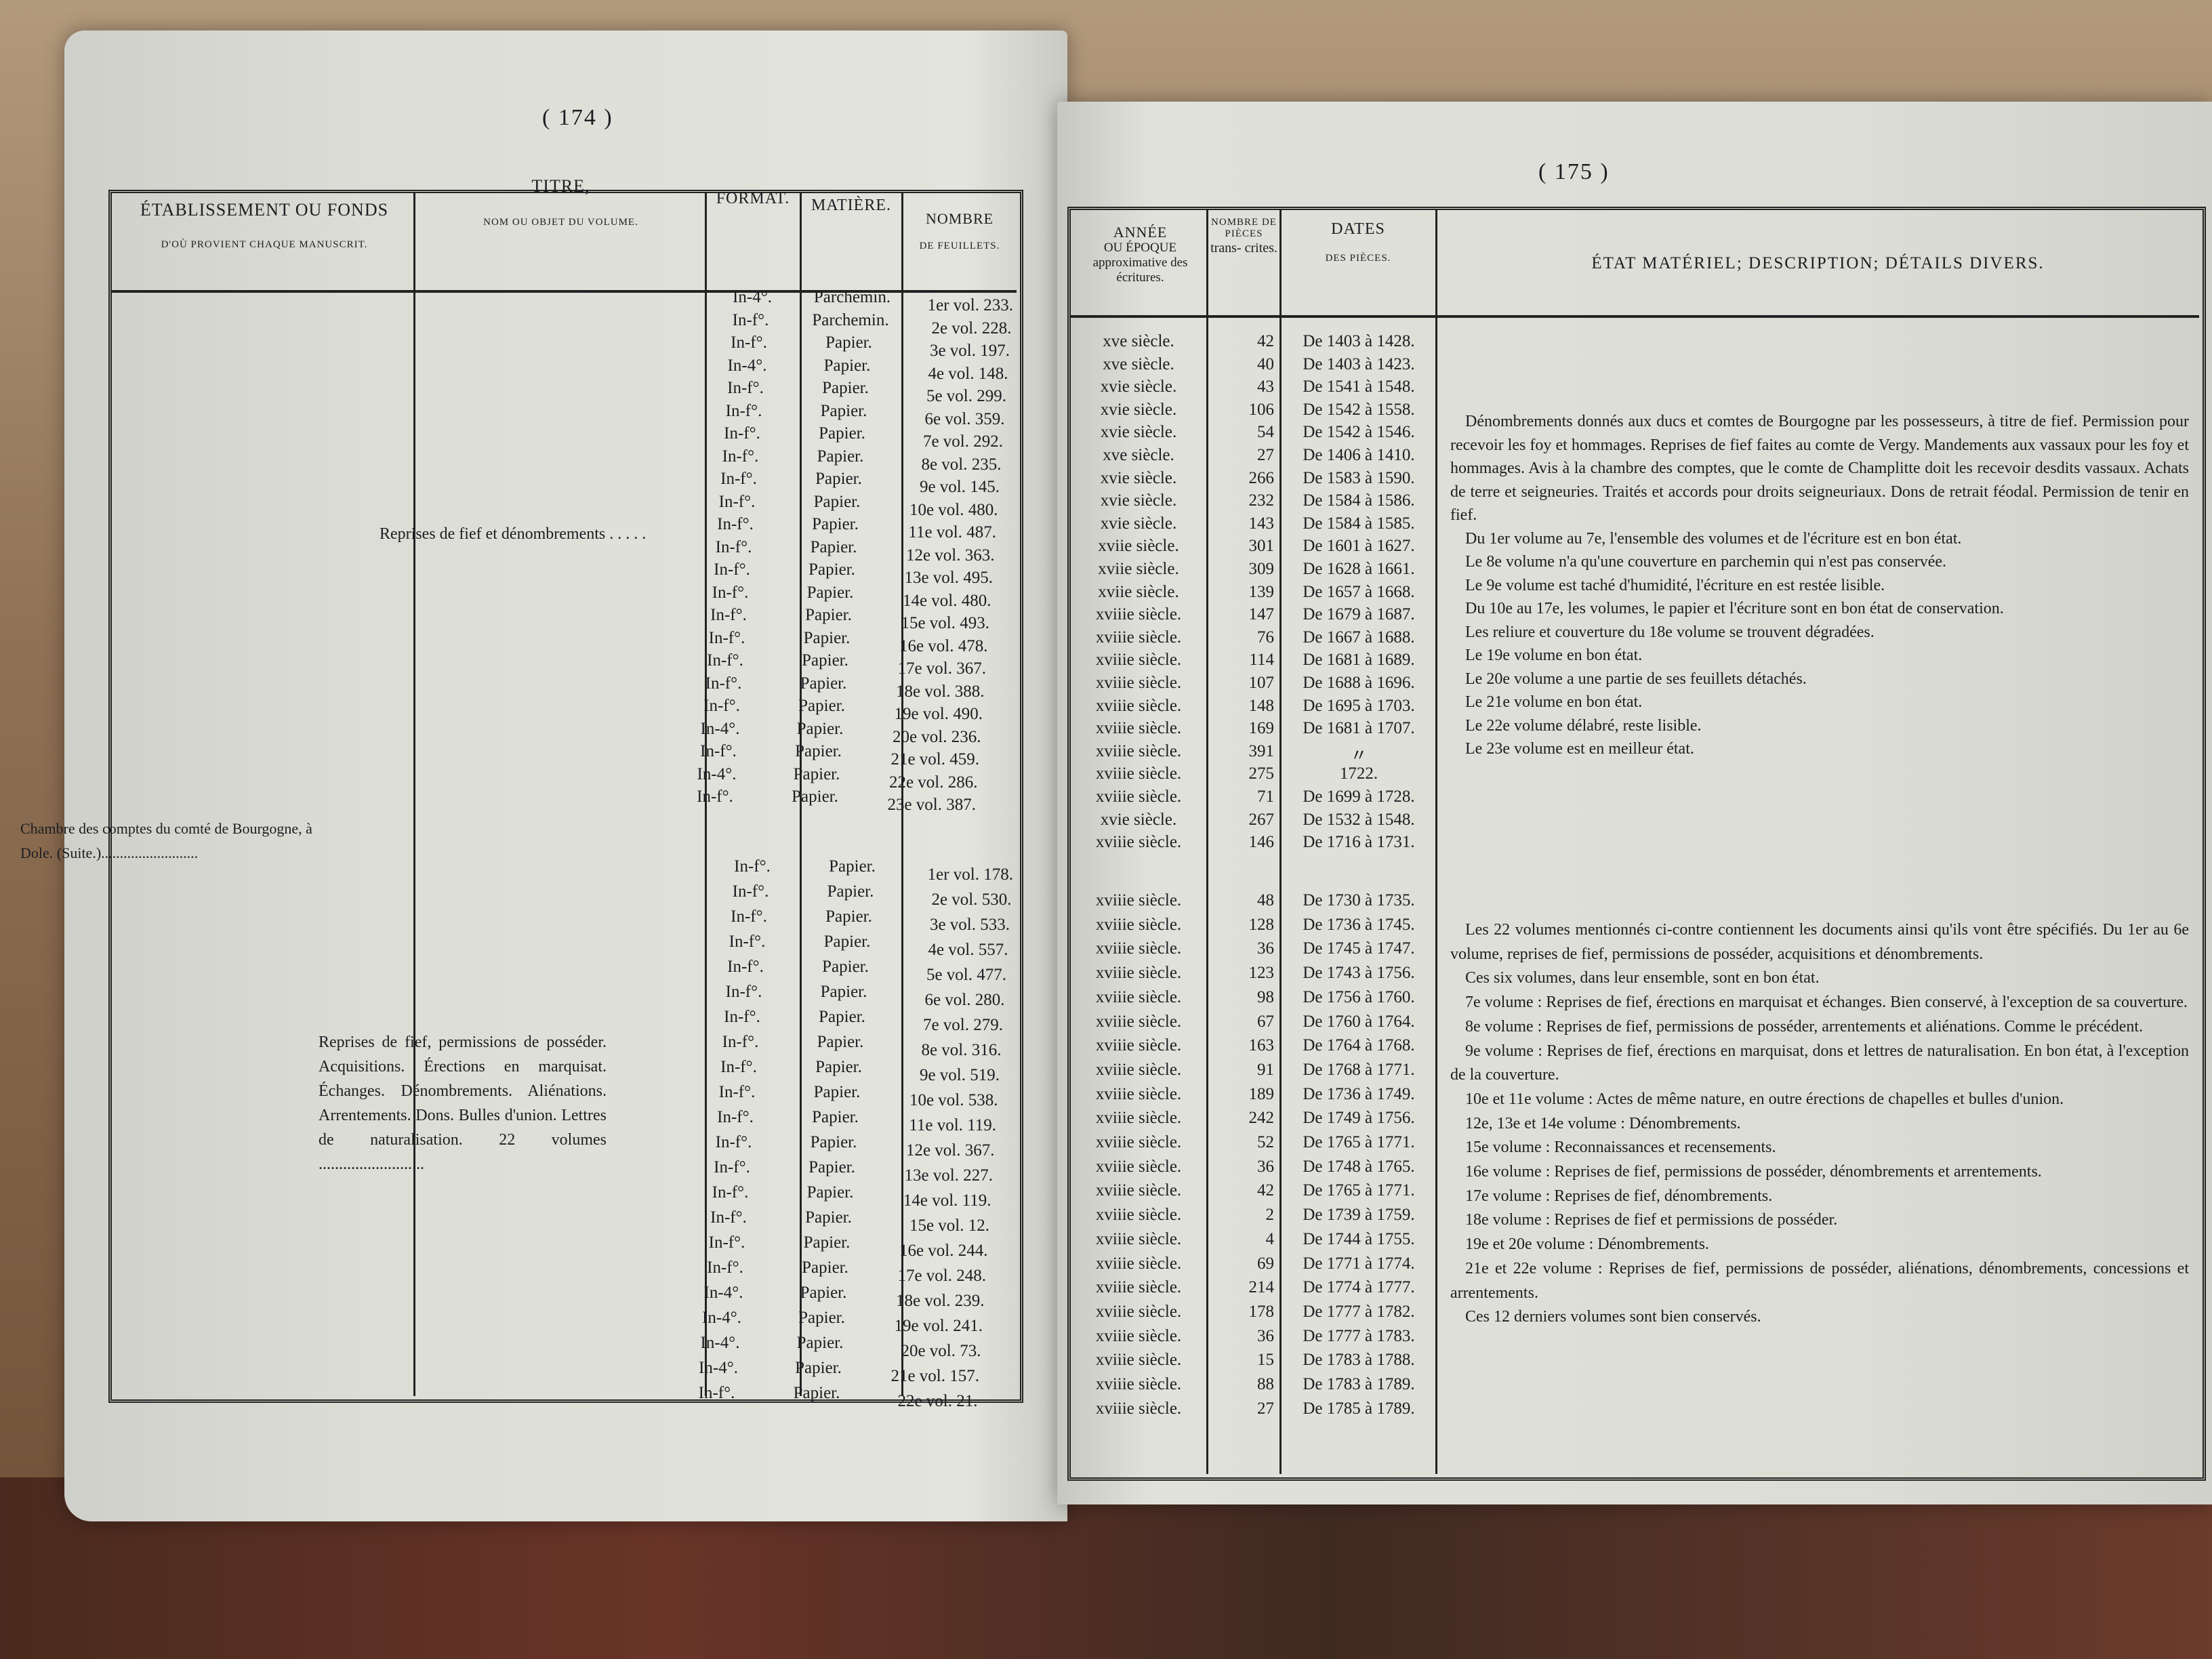 The width and height of the screenshot is (2212, 1659). I want to click on feuillets-cell: 16e vol. 244., so click(944, 1251).